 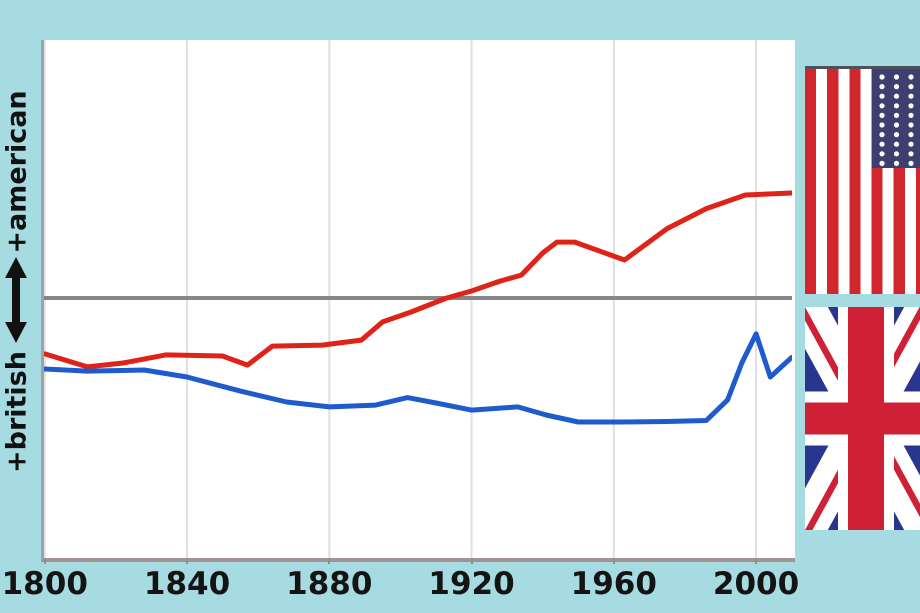 What do you see at coordinates (862, 180) in the screenshot?
I see `us-flag` at bounding box center [862, 180].